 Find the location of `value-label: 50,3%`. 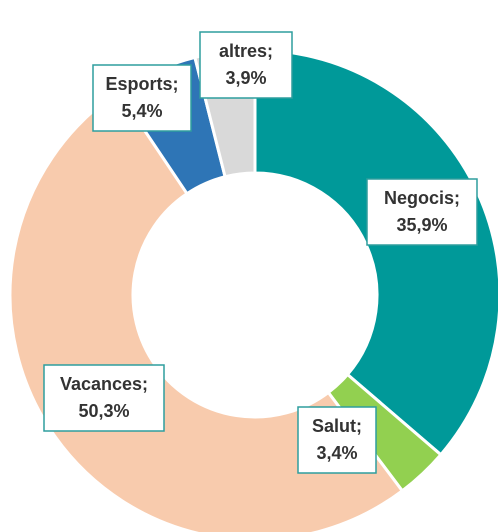

value-label: 50,3% is located at coordinates (103, 411).